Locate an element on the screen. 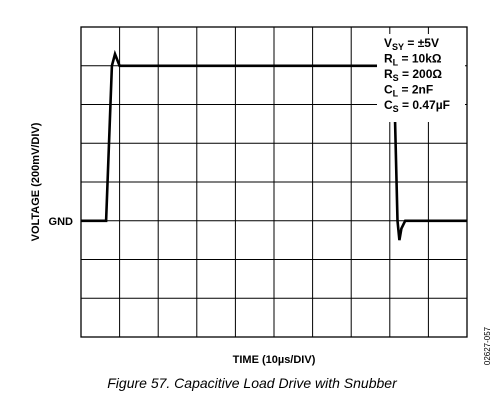  y-axis-label: VOLTAGE (200mV/DIV) is located at coordinates (36, 181).